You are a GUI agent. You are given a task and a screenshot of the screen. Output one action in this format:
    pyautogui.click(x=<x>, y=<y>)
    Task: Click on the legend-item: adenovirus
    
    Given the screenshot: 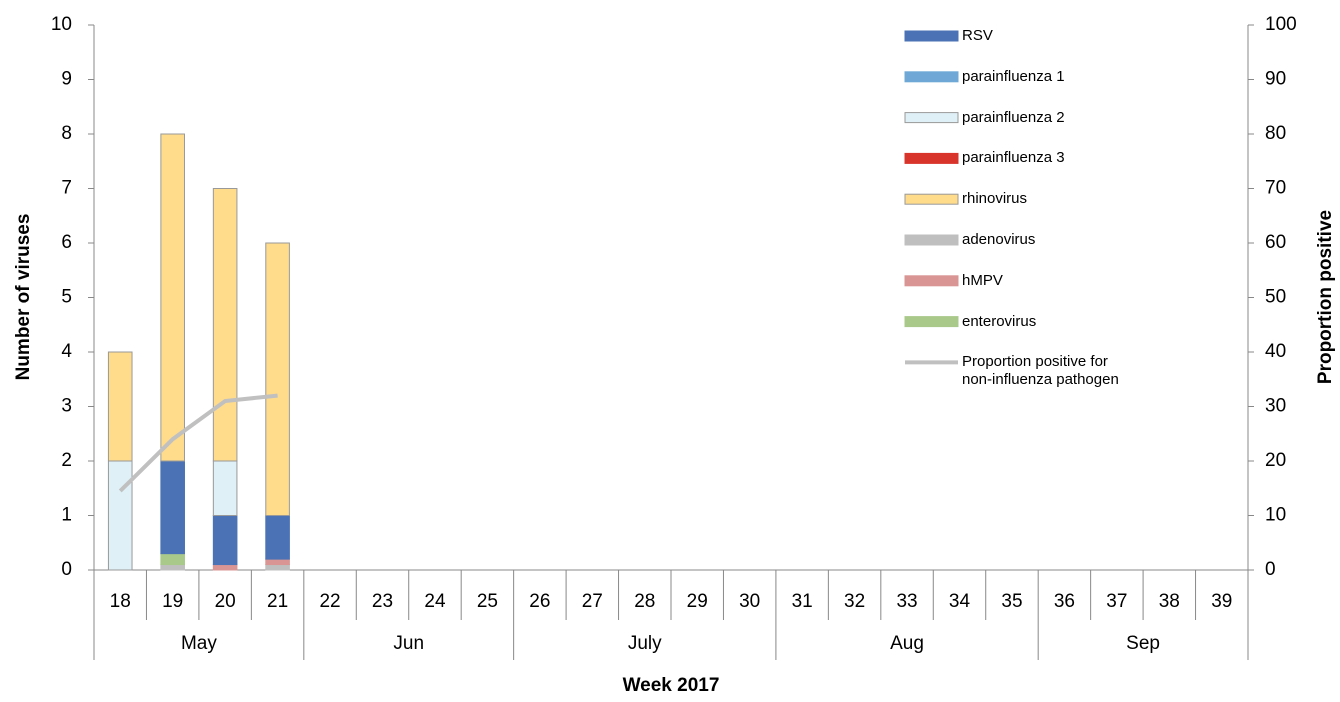 What is the action you would take?
    pyautogui.click(x=999, y=239)
    